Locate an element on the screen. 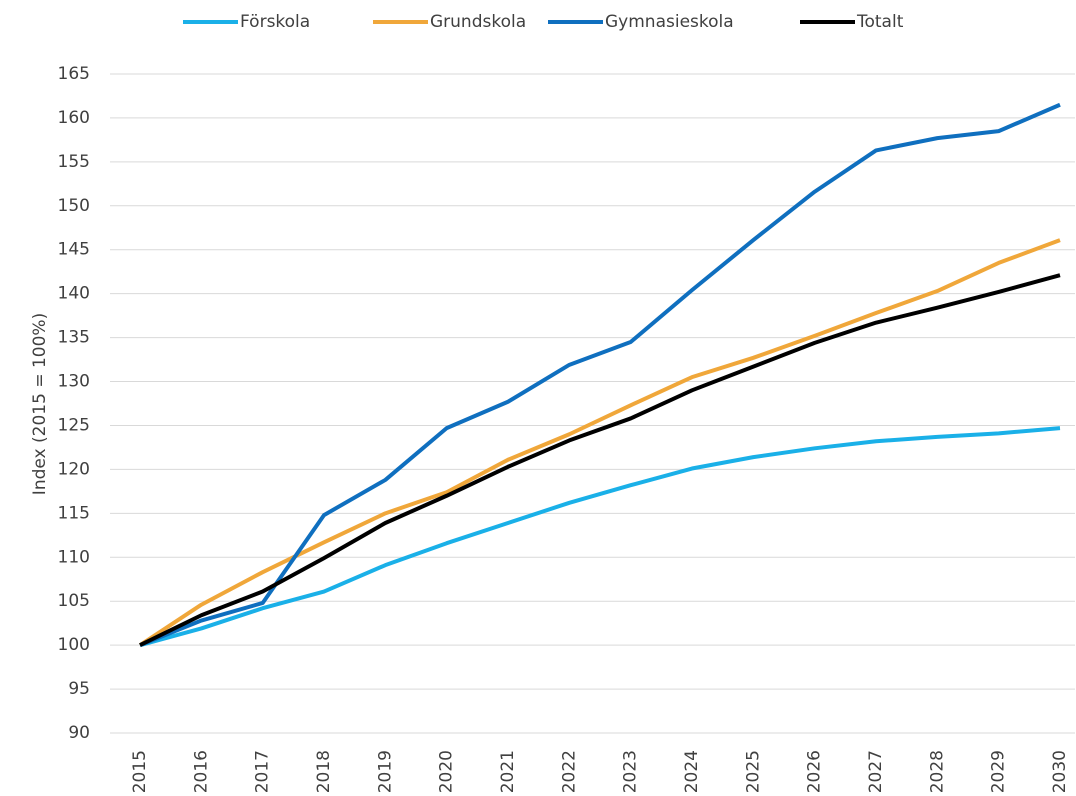 The height and width of the screenshot is (796, 1076). y-axis-label: Index (2015 = 100%) is located at coordinates (40, 404).